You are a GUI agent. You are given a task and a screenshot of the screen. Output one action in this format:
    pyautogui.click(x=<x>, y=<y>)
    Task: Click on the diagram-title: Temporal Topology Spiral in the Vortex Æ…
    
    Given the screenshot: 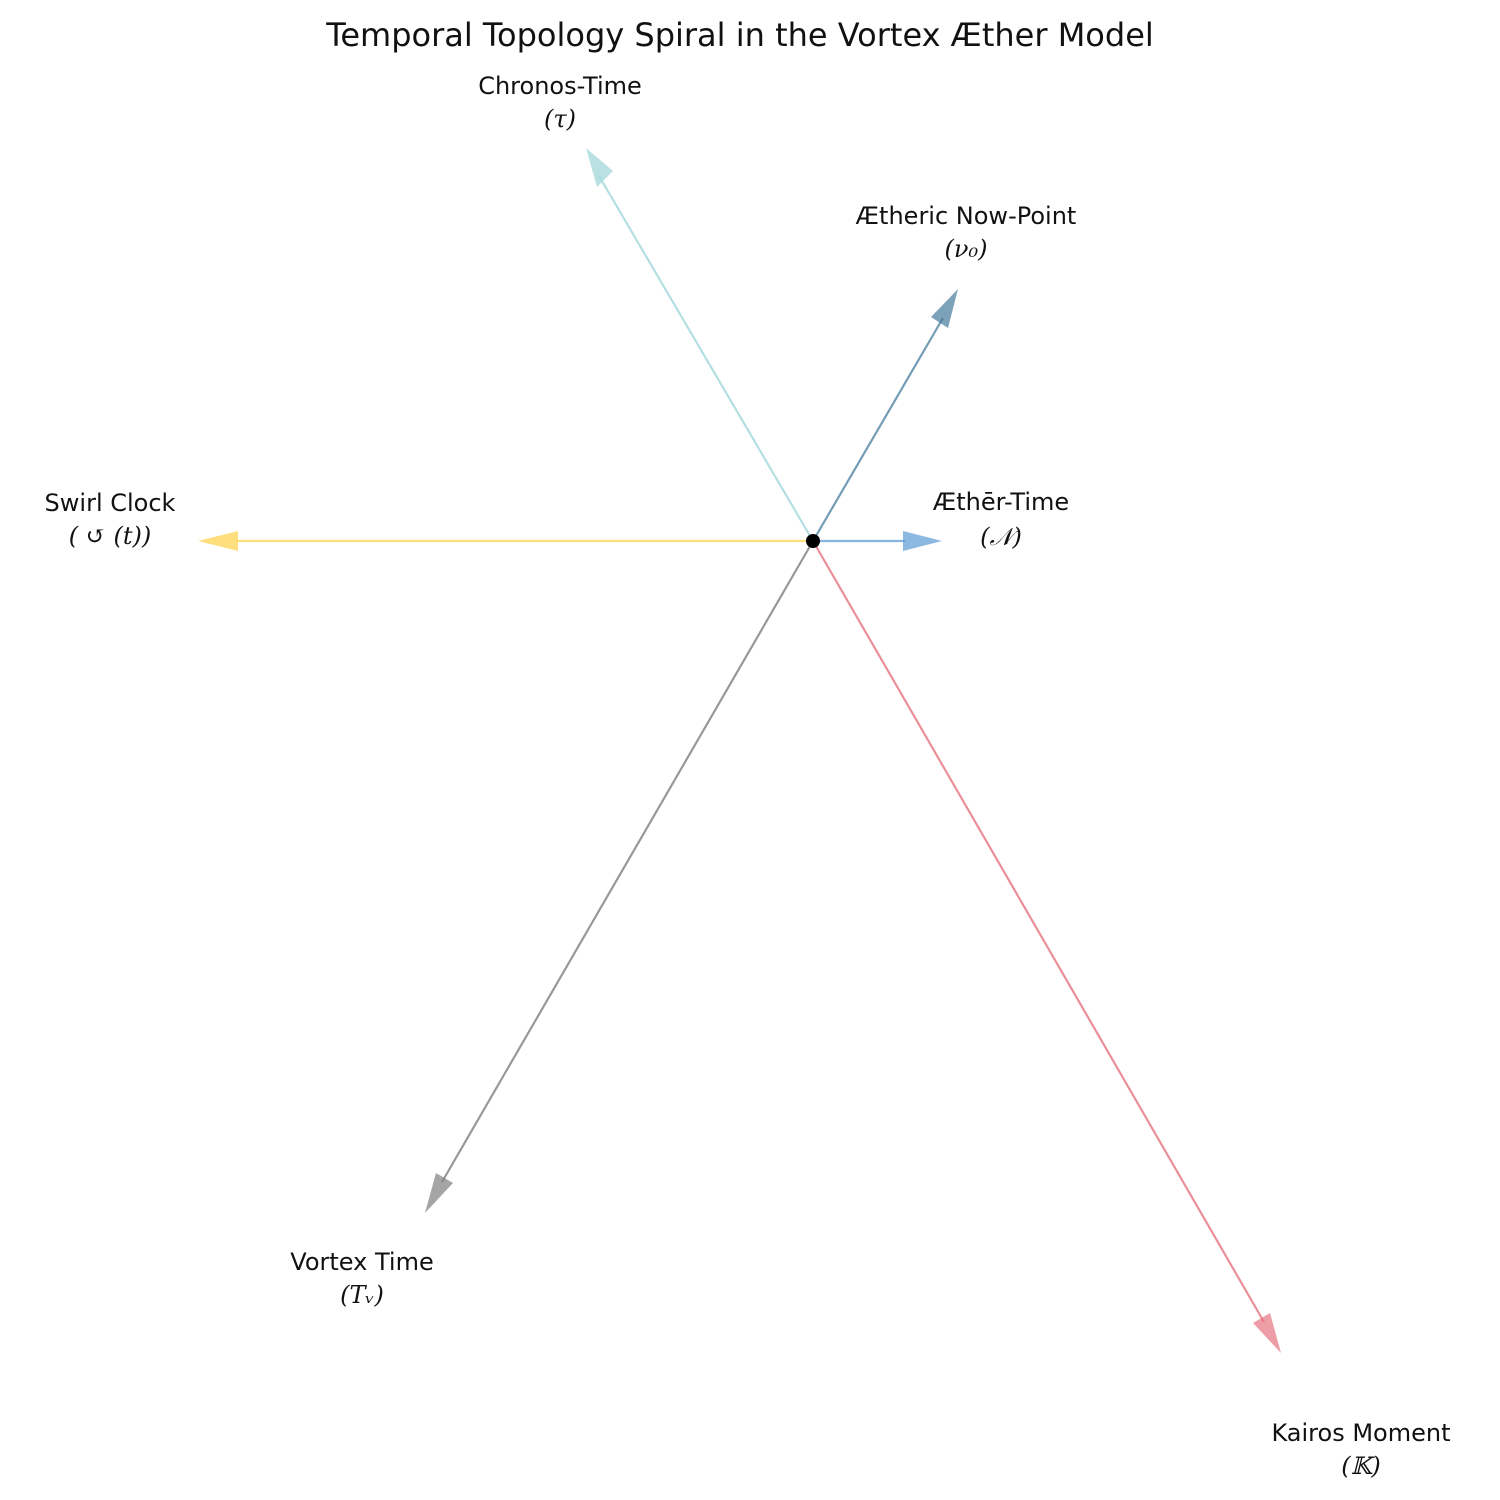 What is the action you would take?
    pyautogui.click(x=739, y=35)
    